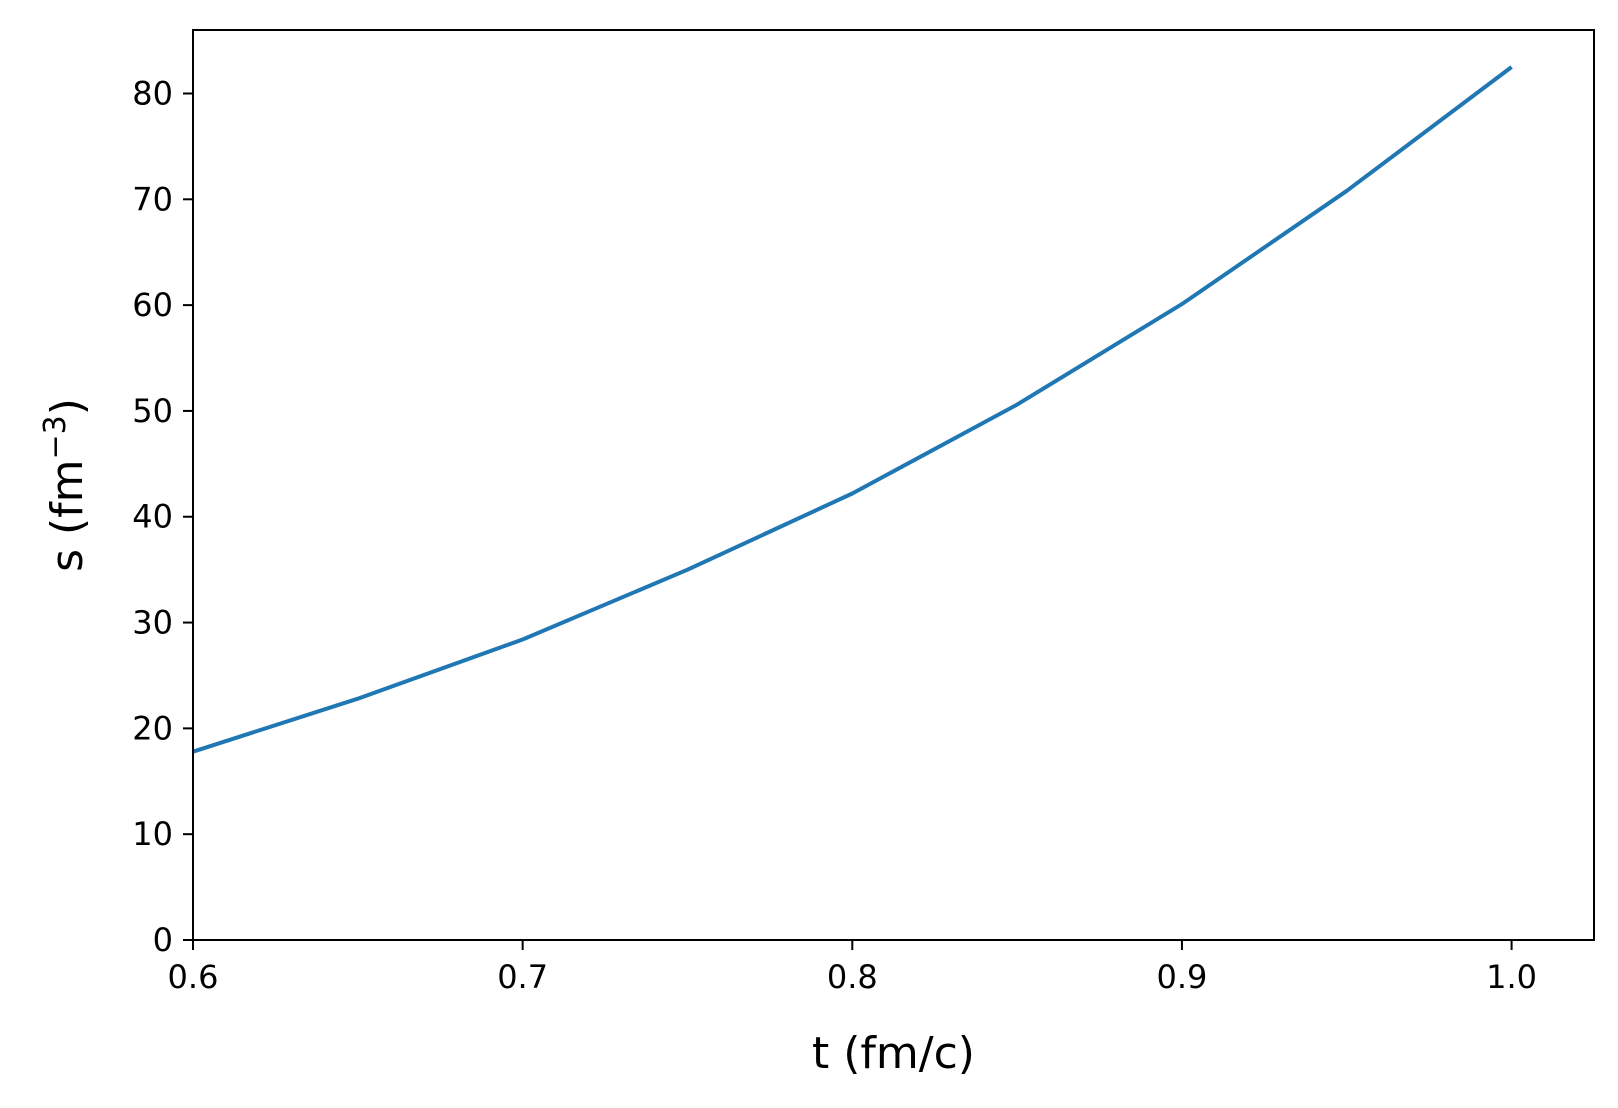 This screenshot has width=1618, height=1108. What do you see at coordinates (522, 977) in the screenshot?
I see `x-tick-label: 0.7` at bounding box center [522, 977].